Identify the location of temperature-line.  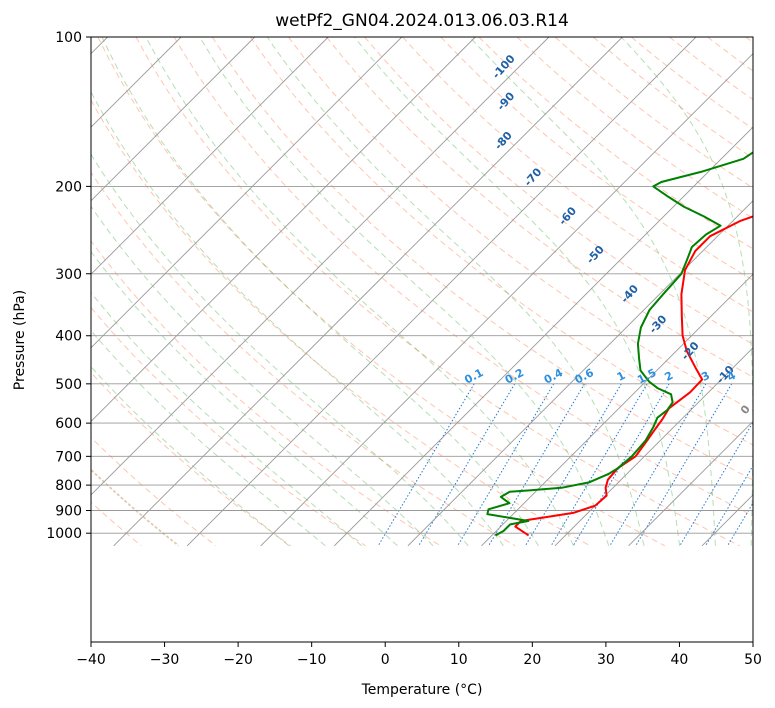
(633, 376).